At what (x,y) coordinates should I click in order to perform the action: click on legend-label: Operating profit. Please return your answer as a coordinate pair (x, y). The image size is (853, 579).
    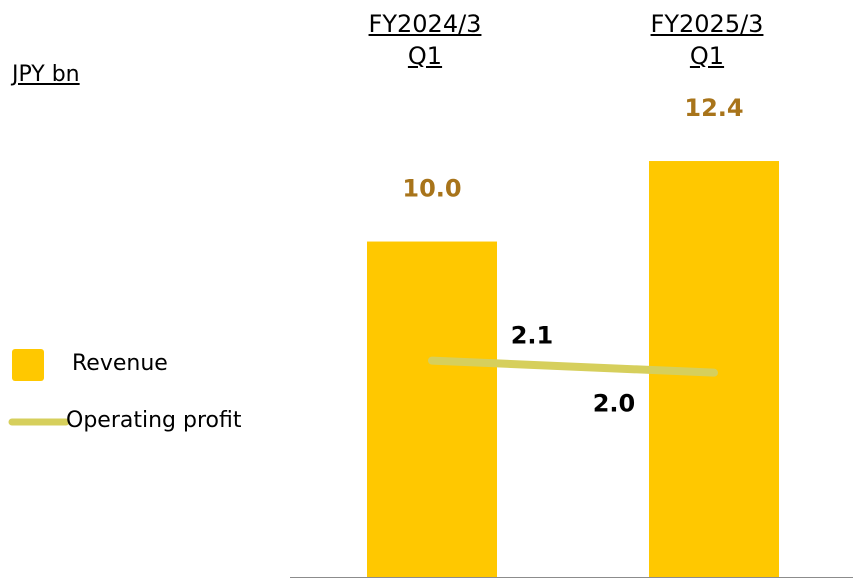
    Looking at the image, I should click on (154, 420).